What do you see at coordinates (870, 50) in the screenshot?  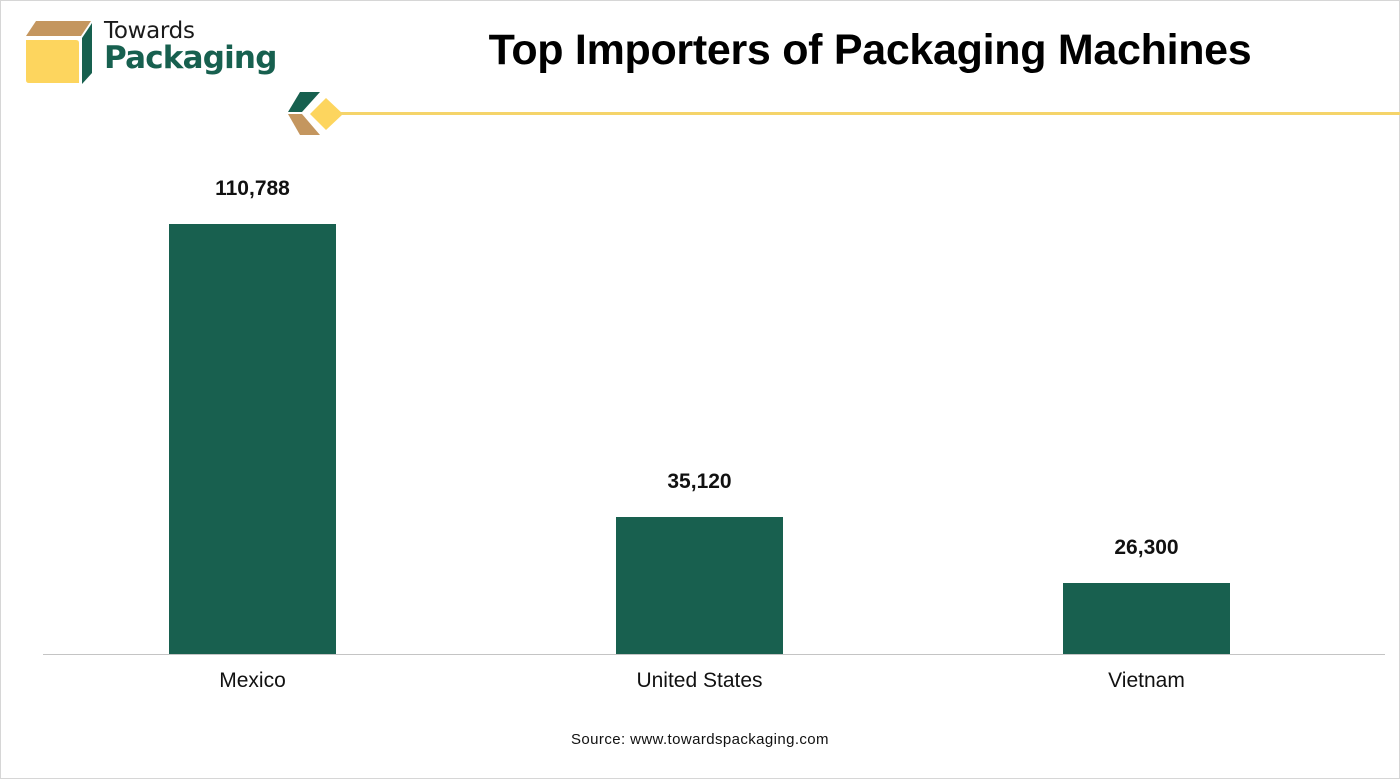 I see `chart-title: Top Importers of Packaging Machines` at bounding box center [870, 50].